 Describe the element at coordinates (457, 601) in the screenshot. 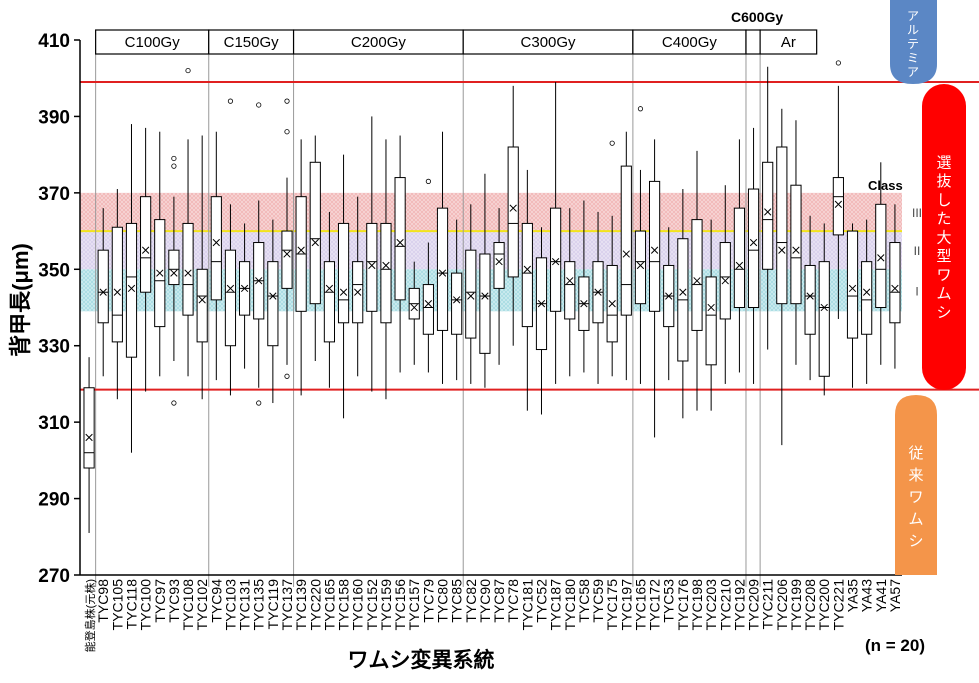

I see `category-label: TYC85` at that location.